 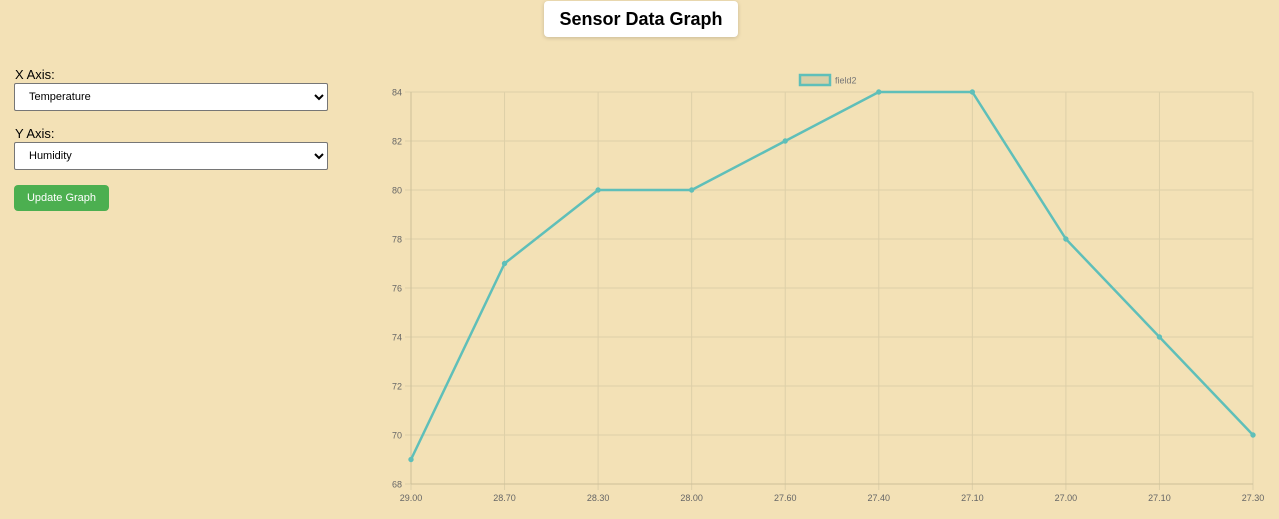 What do you see at coordinates (397, 240) in the screenshot?
I see `y-tick-label: 78` at bounding box center [397, 240].